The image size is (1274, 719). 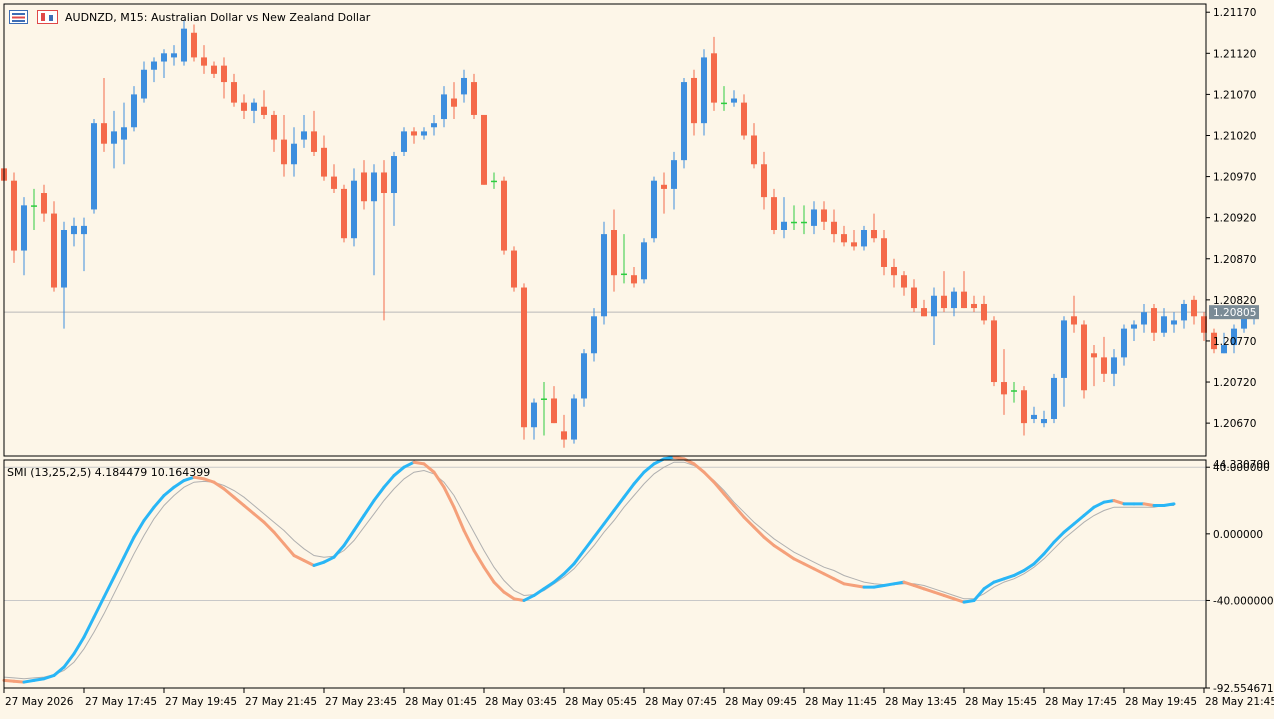 I want to click on current-price-badge, so click(x=1234, y=312).